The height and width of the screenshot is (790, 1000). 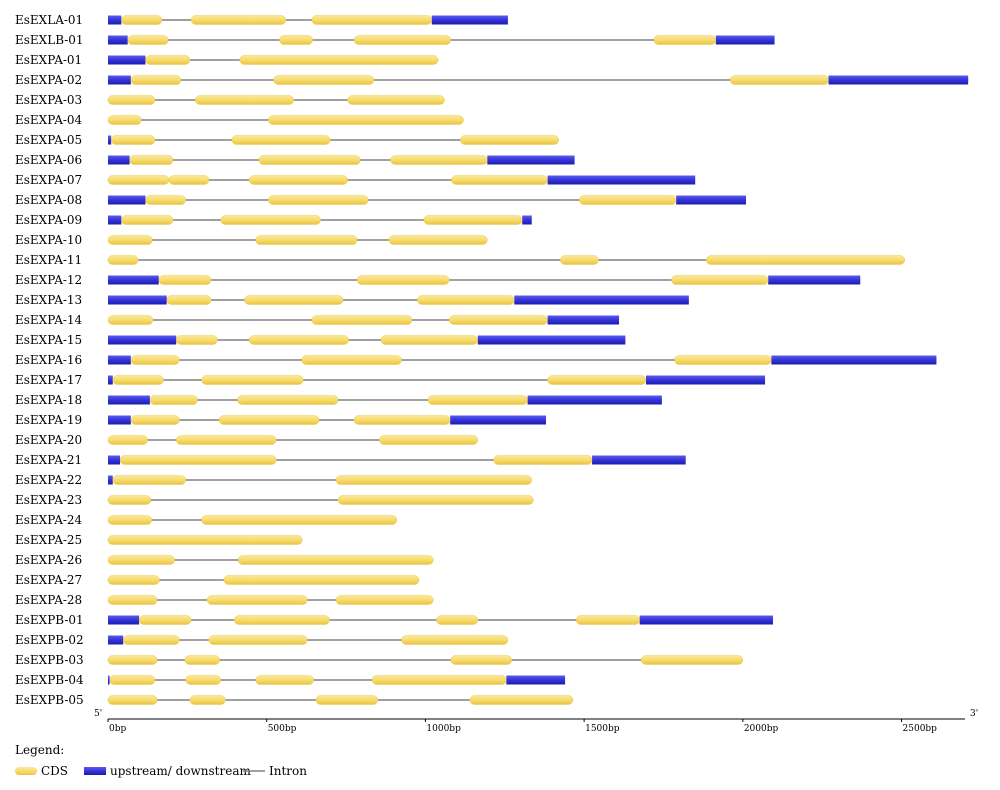 I want to click on gene-row: EsEXPA-04, so click(x=239, y=120).